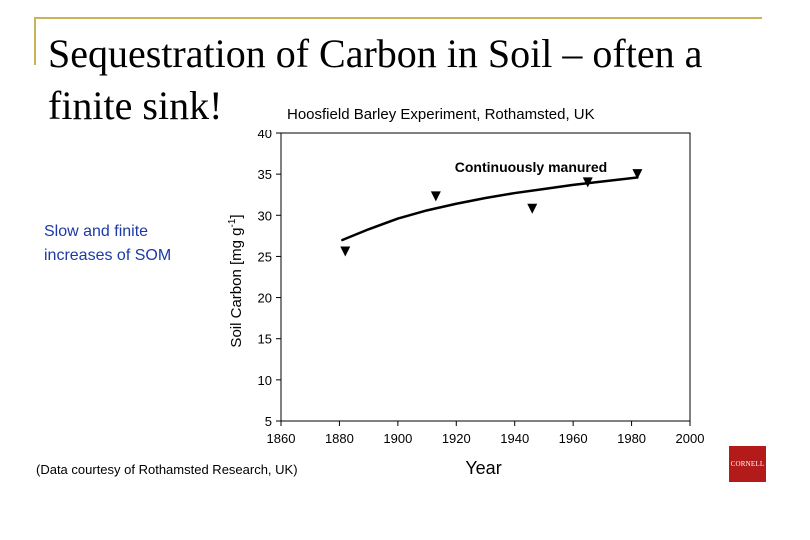 Image resolution: width=810 pixels, height=540 pixels. What do you see at coordinates (531, 167) in the screenshot?
I see `annotation-continuously-manured: Continuously manured` at bounding box center [531, 167].